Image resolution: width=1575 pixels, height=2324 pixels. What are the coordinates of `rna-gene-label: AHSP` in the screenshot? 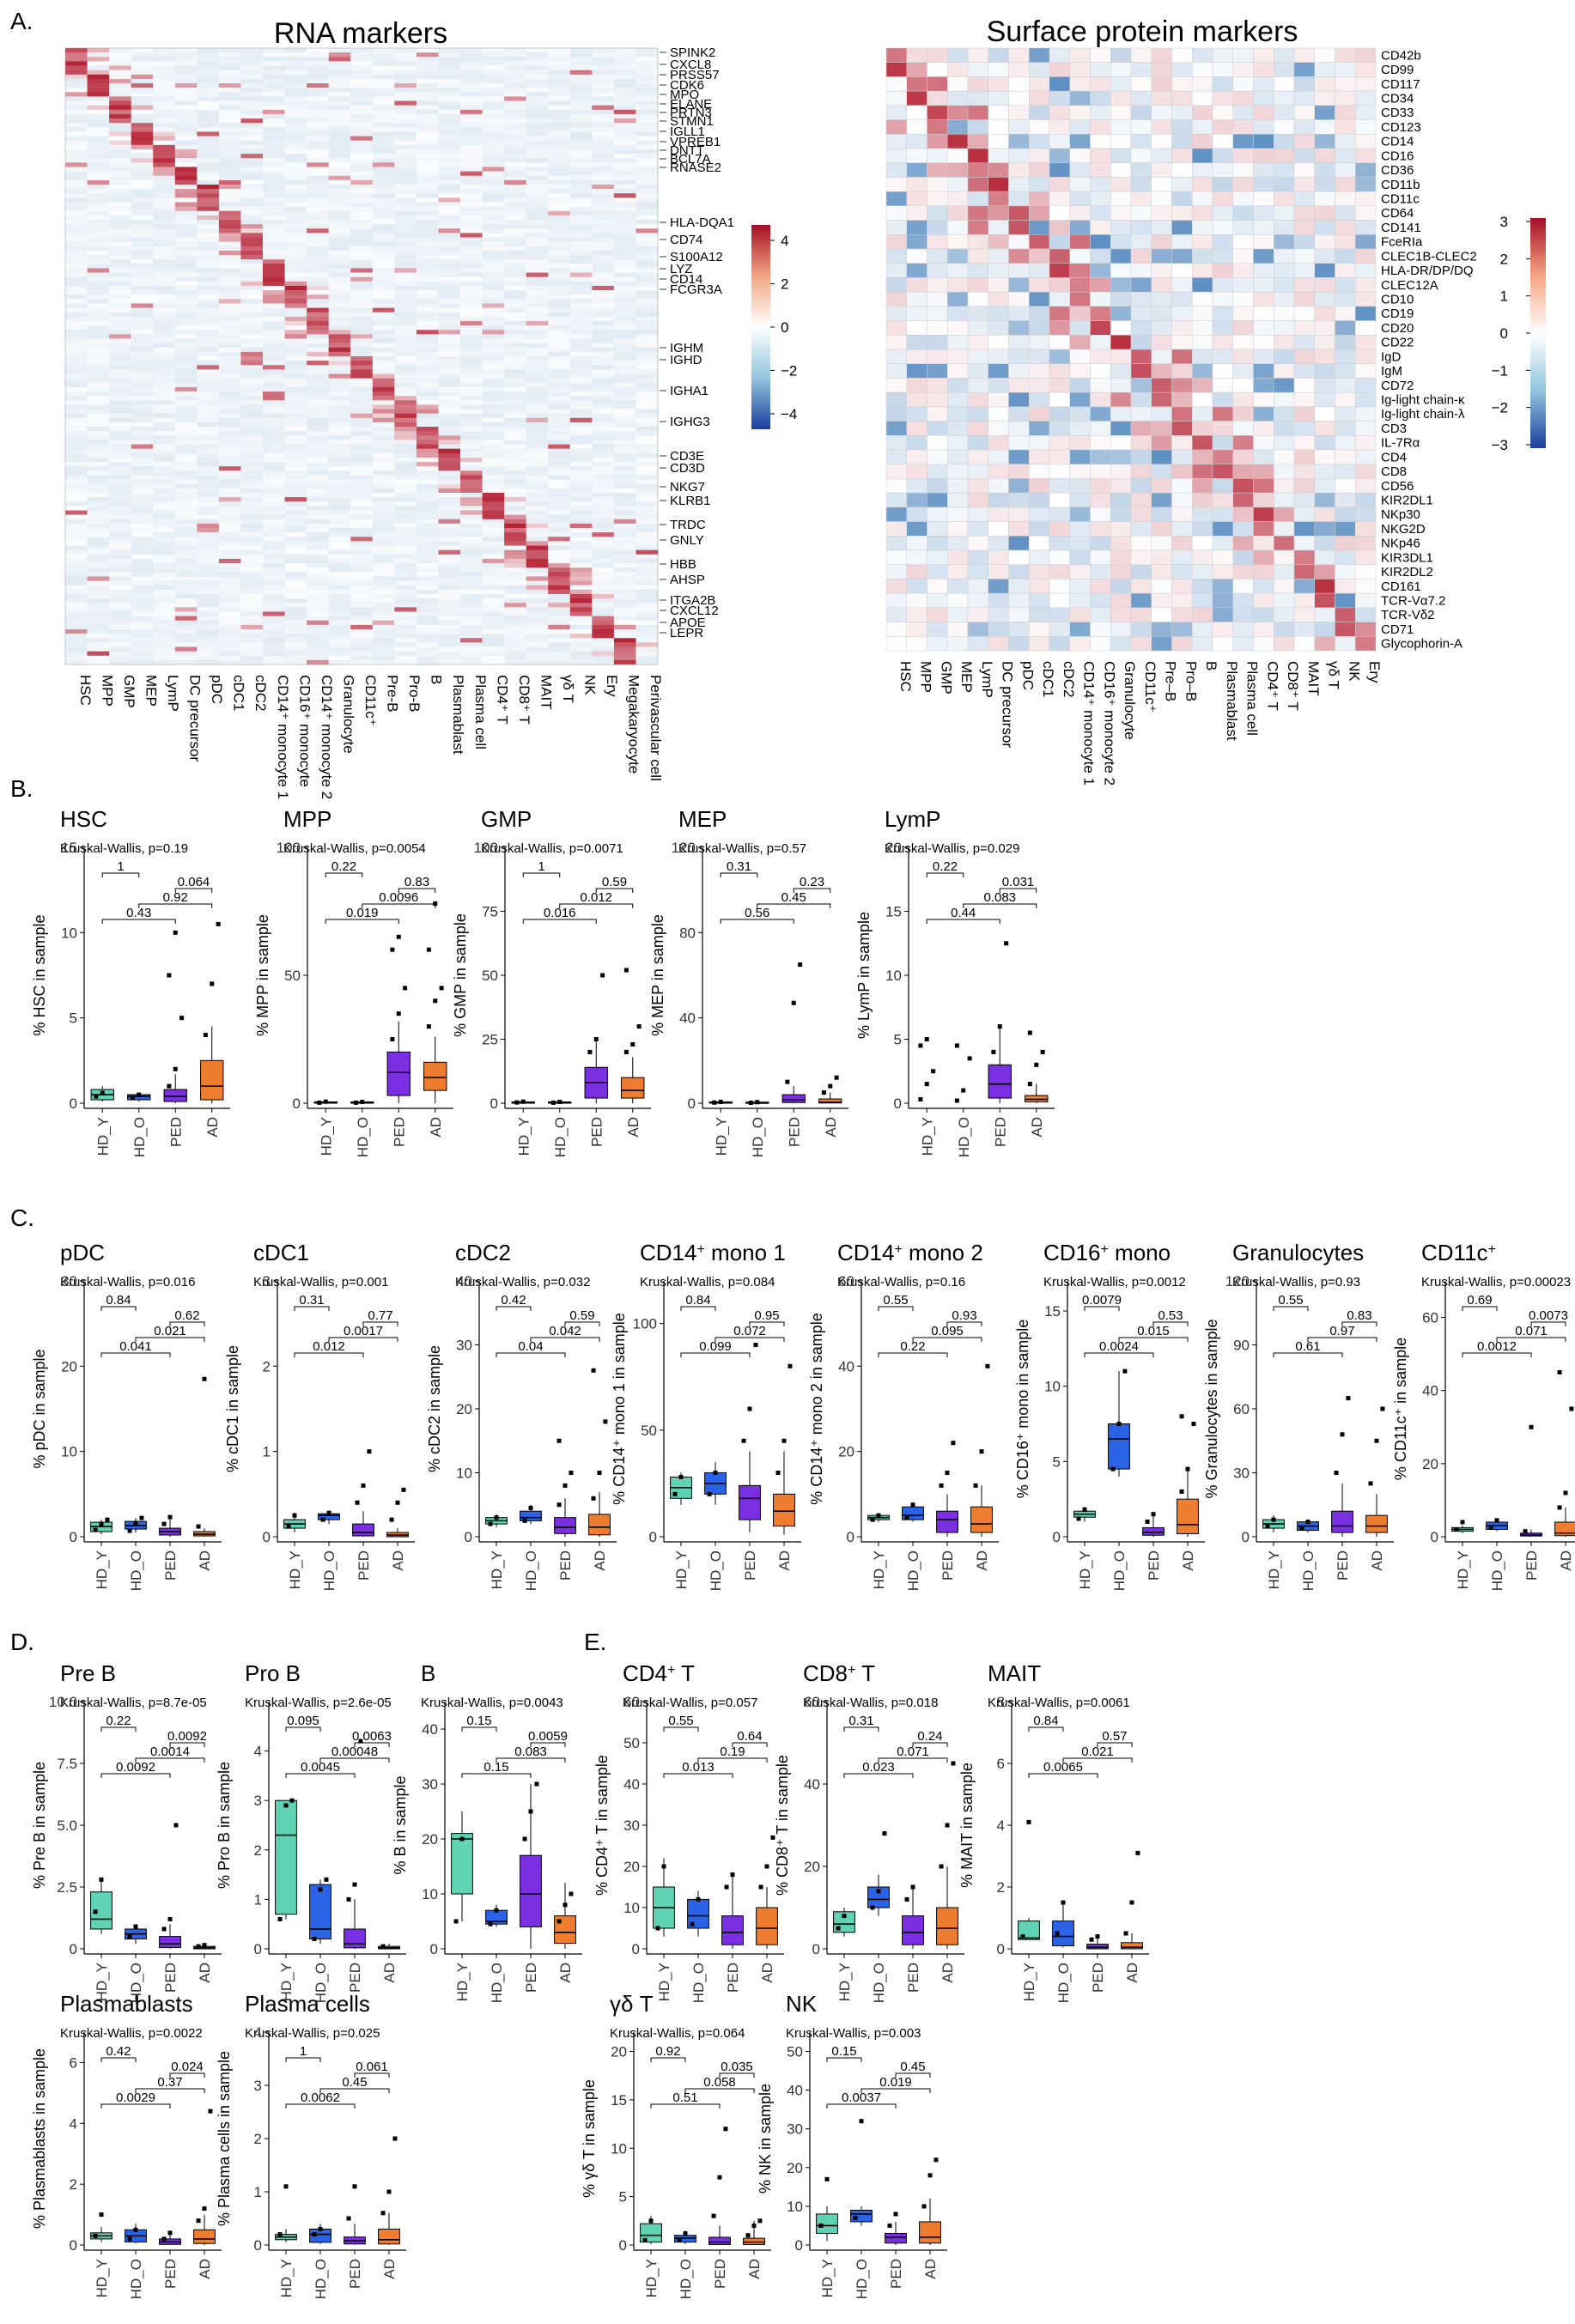 It's located at (687, 580).